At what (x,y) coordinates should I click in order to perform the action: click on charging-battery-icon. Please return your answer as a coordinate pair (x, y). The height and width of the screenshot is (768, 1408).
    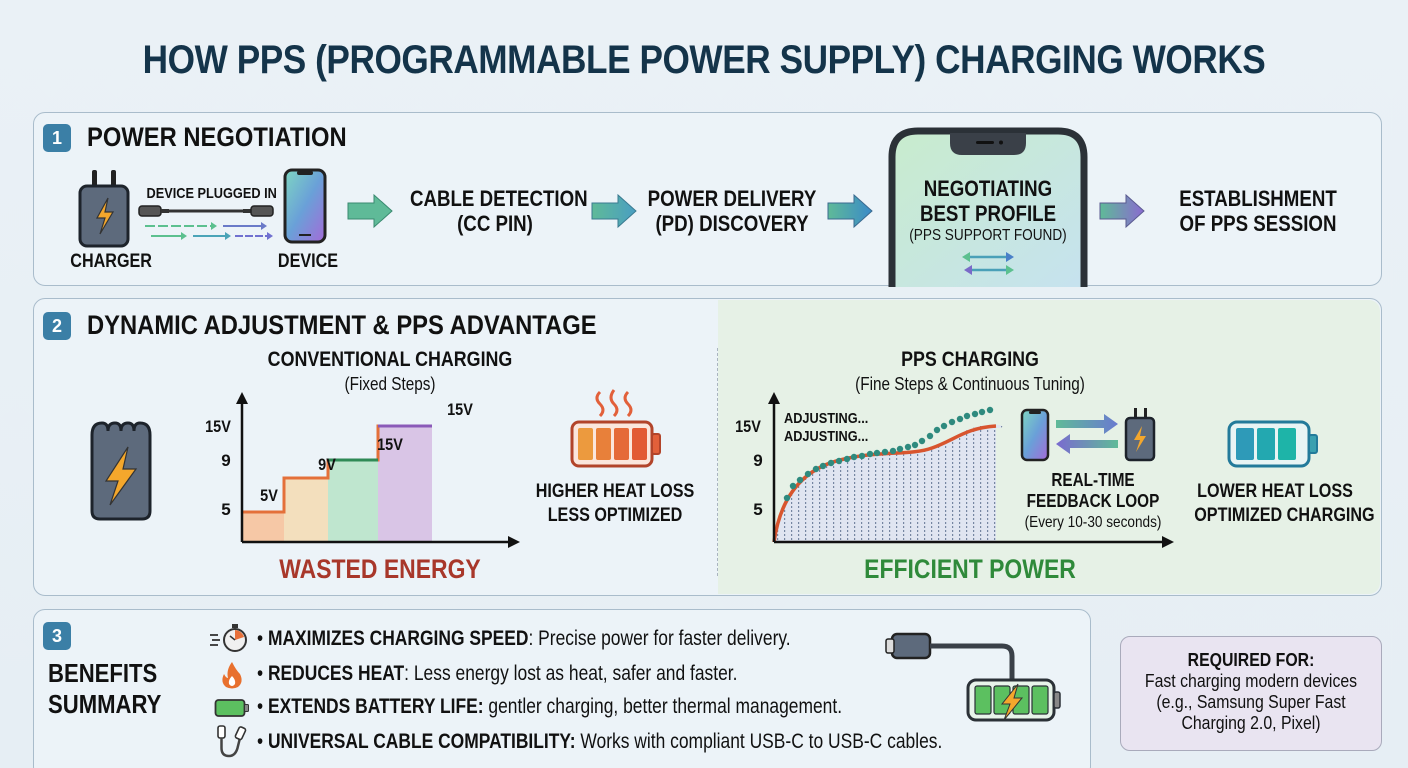
    Looking at the image, I should click on (974, 678).